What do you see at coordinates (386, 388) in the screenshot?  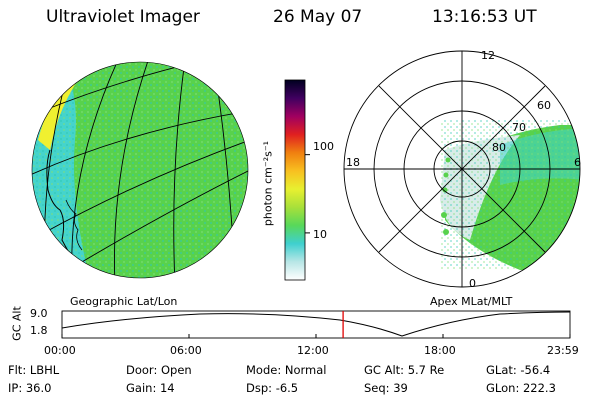 I see `info-seq: Seq: 39` at bounding box center [386, 388].